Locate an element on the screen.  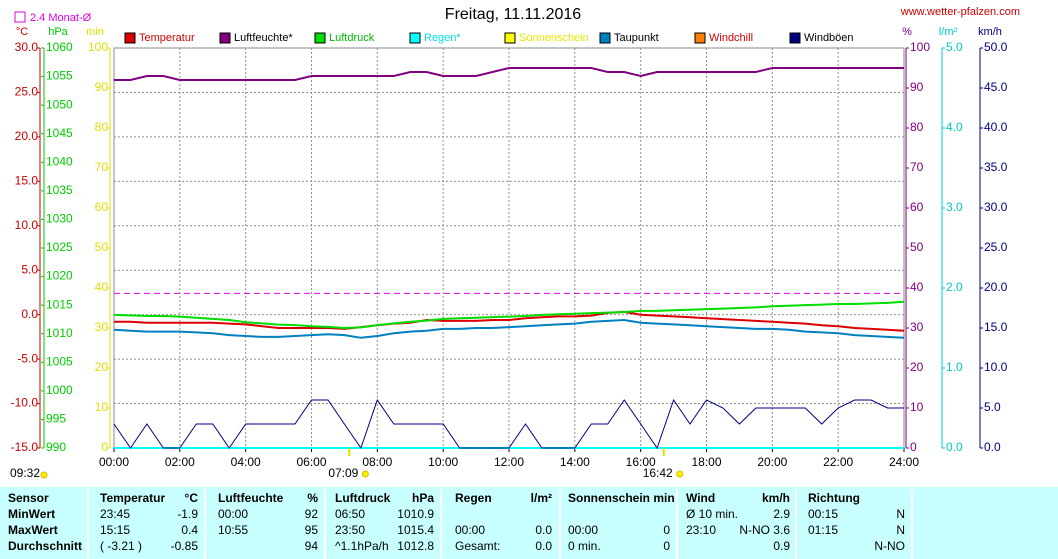
table-cell: Ø 10 min. is located at coordinates (712, 514).